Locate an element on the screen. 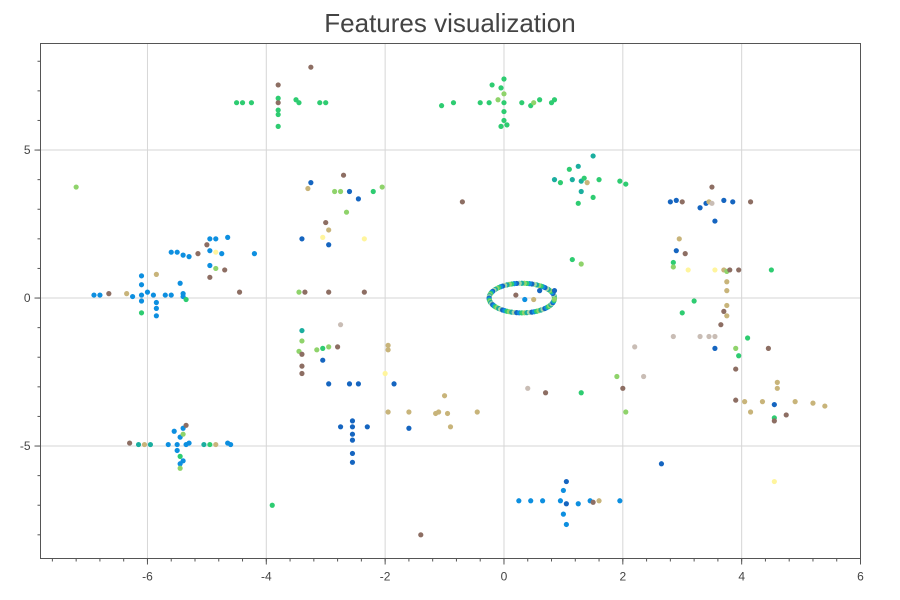  x-tick-label: 0 is located at coordinates (504, 577).